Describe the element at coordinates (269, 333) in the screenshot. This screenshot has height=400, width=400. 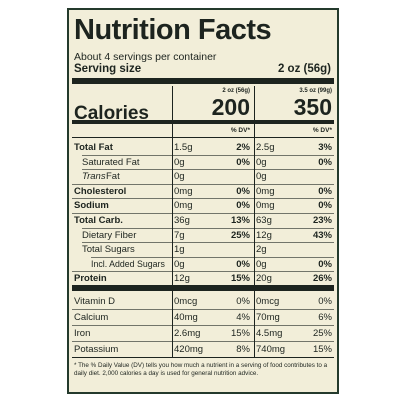
I see `amount: 4.5mg` at that location.